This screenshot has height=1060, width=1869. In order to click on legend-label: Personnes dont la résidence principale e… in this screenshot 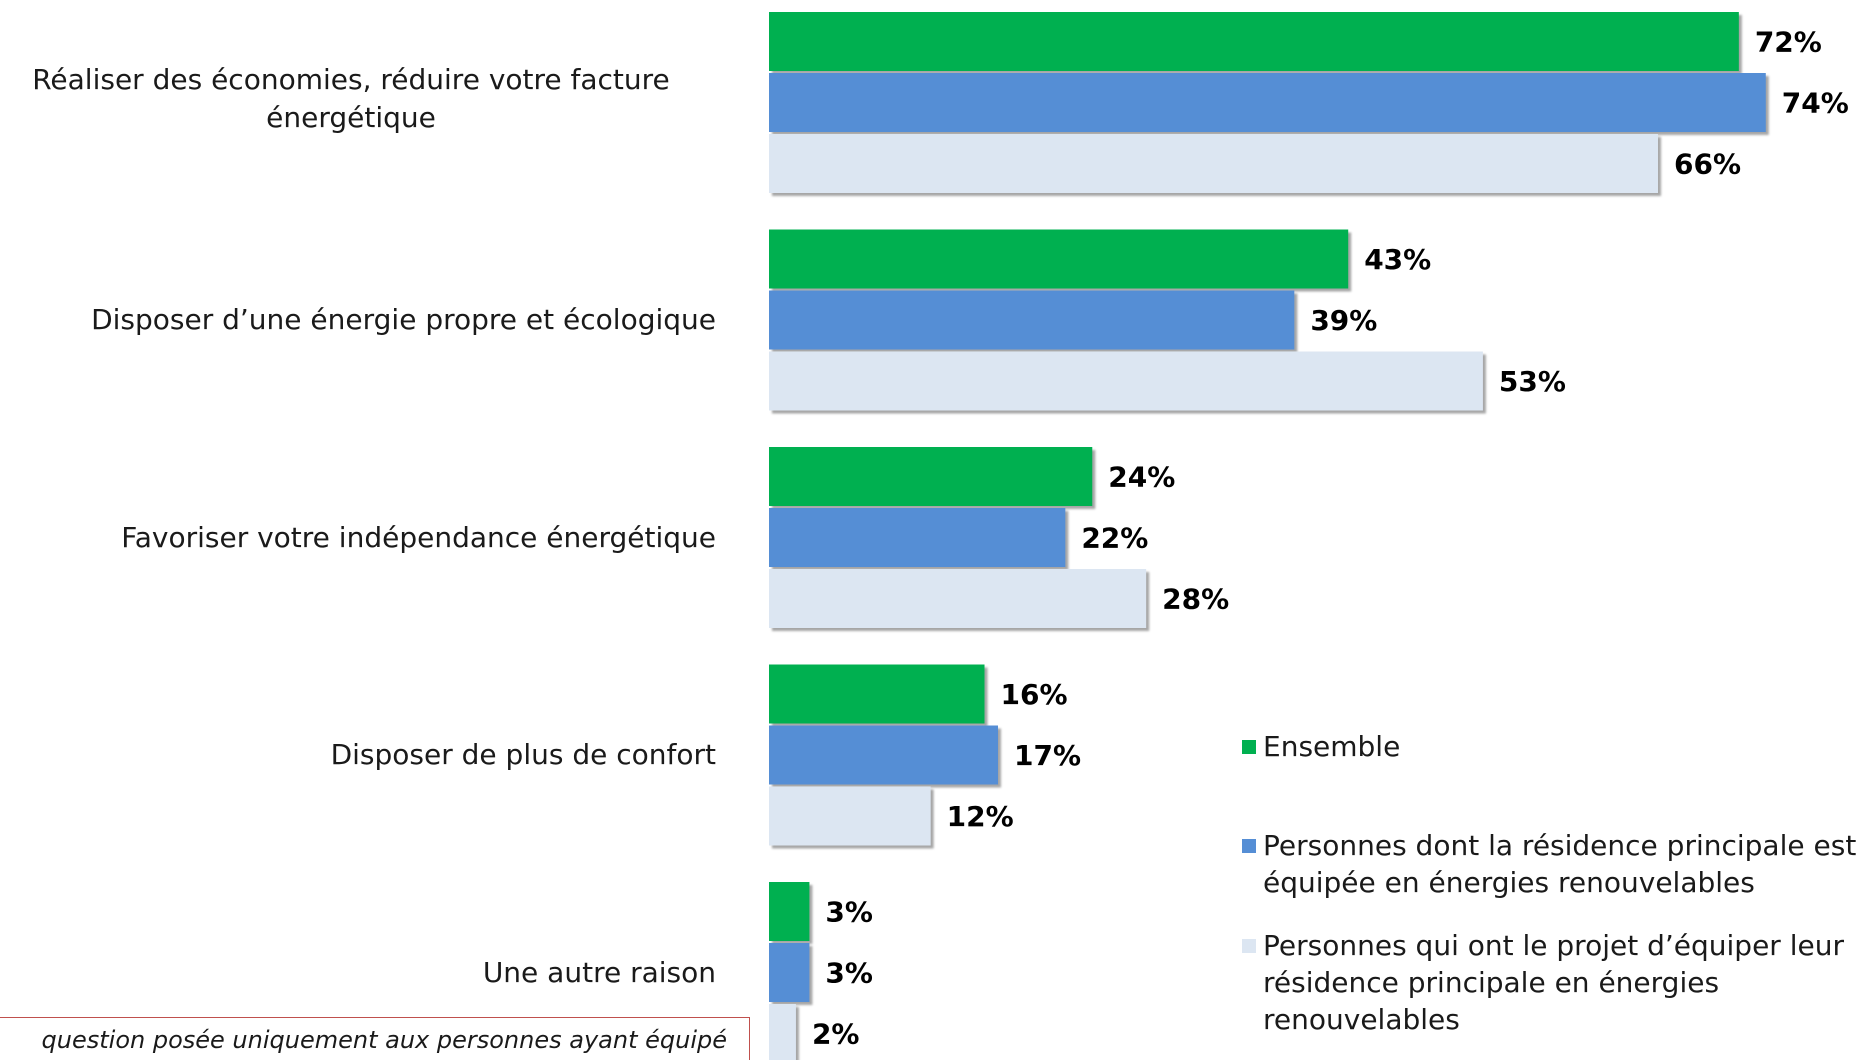, I will do `click(1560, 864)`.